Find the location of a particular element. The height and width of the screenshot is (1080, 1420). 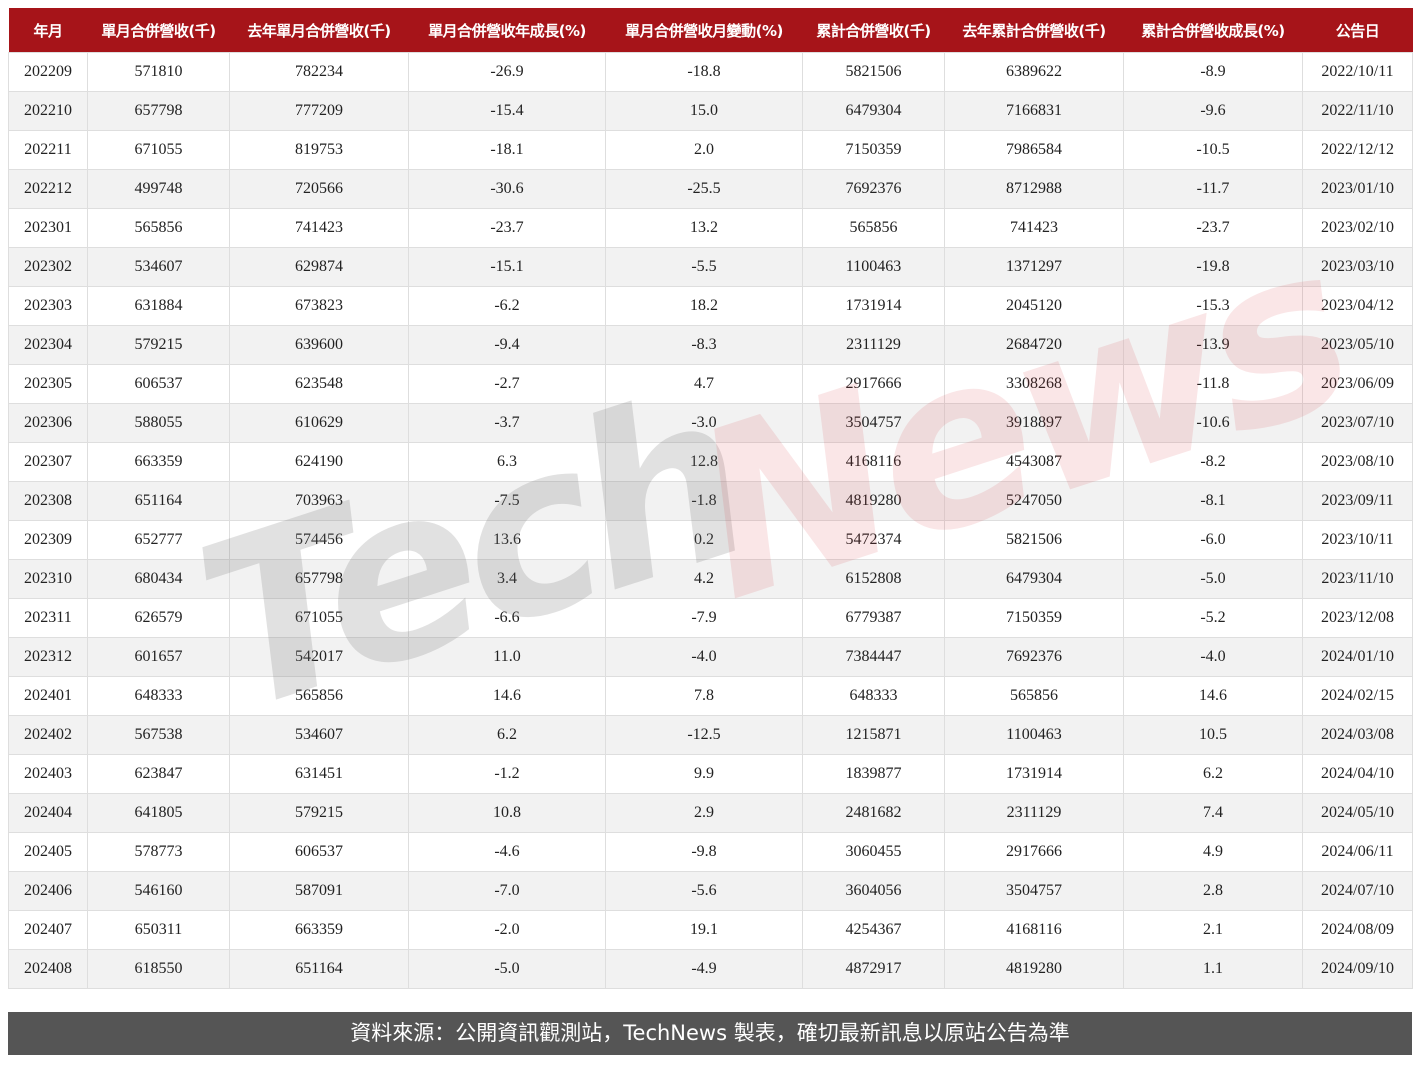

table-cell: -6.6 is located at coordinates (507, 618).